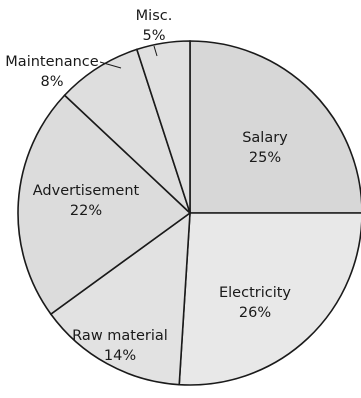  What do you see at coordinates (153, 36) in the screenshot?
I see `slice-percent-misc: 5%` at bounding box center [153, 36].